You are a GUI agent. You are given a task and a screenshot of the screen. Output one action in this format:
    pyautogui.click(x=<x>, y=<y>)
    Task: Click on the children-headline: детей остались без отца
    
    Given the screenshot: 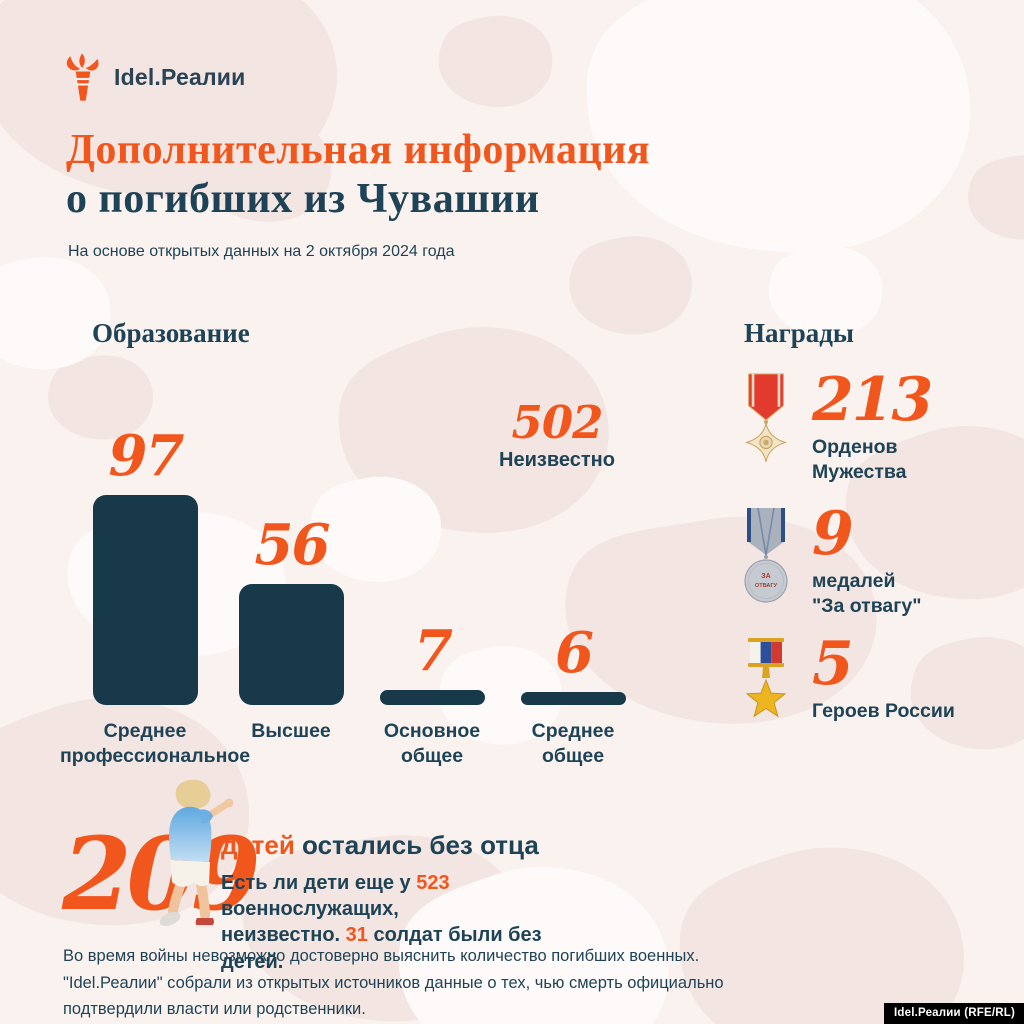 What is the action you would take?
    pyautogui.click(x=380, y=845)
    